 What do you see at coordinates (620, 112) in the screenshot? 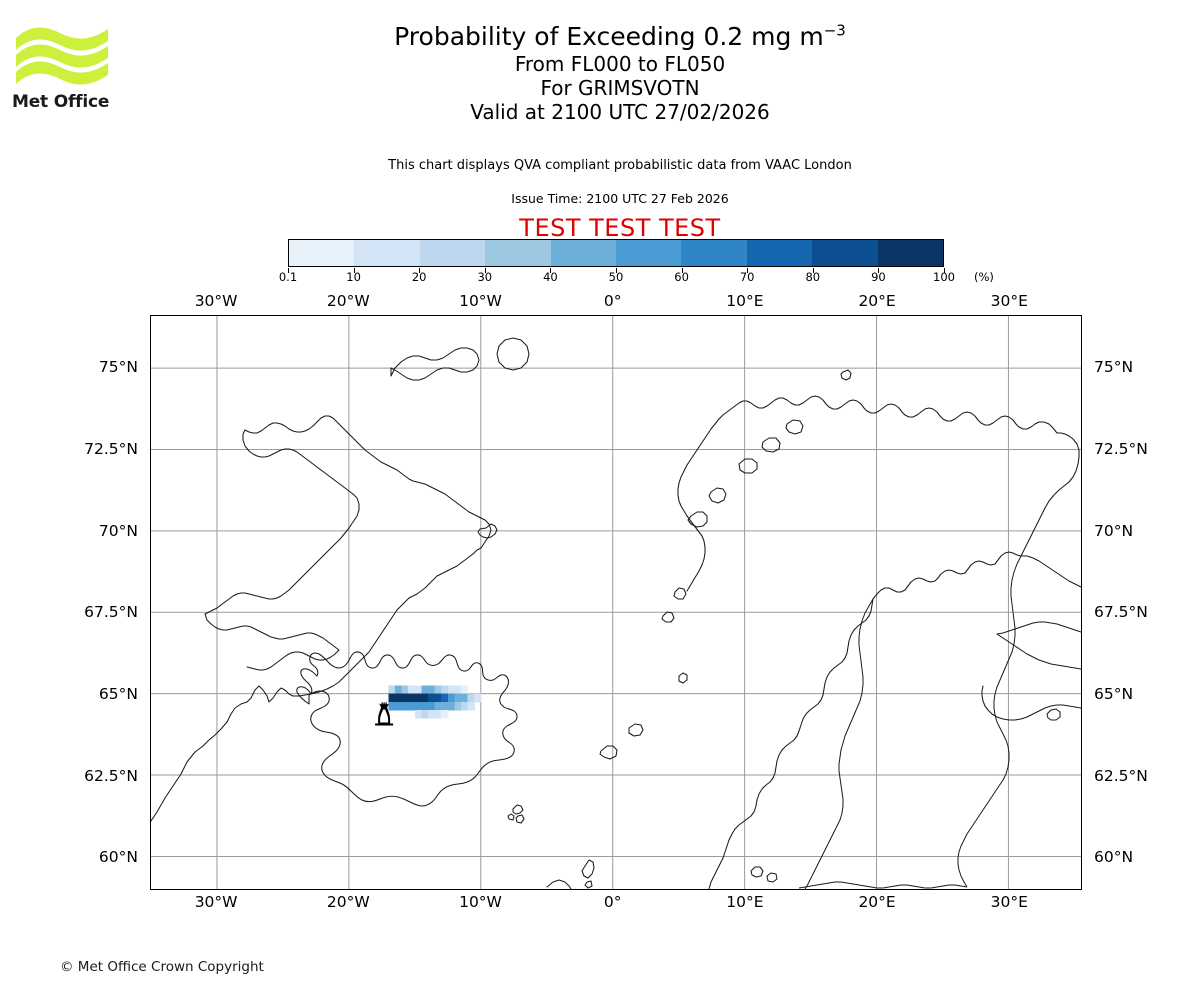
I see `title-valid-time: Valid at 2100 UTC 27/02/2026` at bounding box center [620, 112].